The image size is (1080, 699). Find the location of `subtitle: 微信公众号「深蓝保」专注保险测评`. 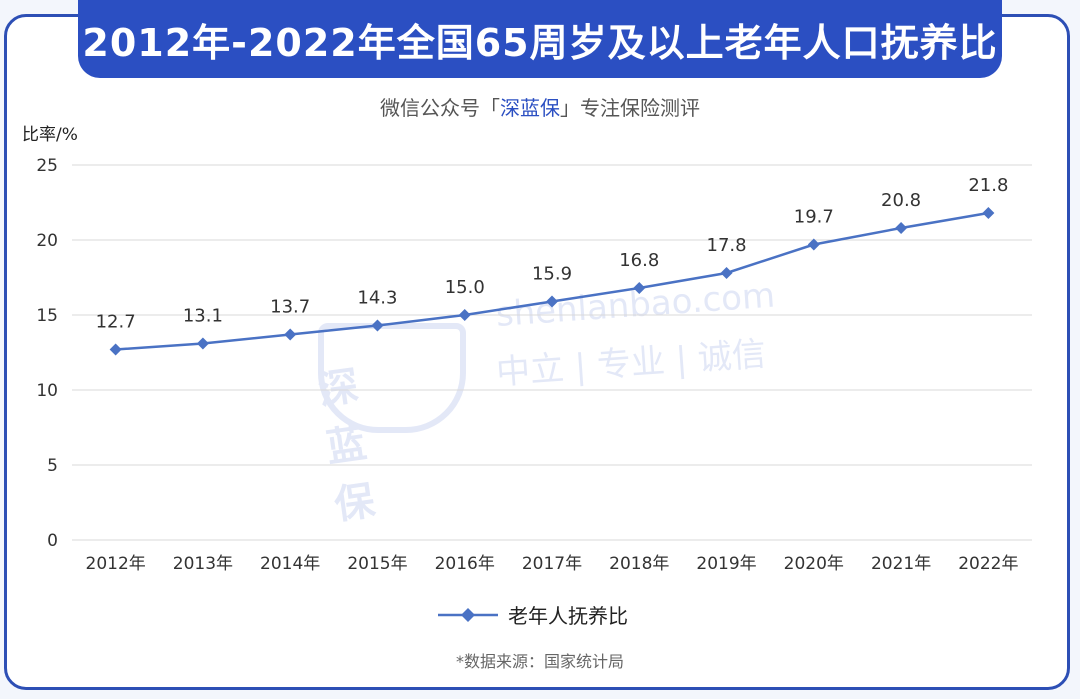

subtitle: 微信公众号「深蓝保」专注保险测评 is located at coordinates (540, 106).